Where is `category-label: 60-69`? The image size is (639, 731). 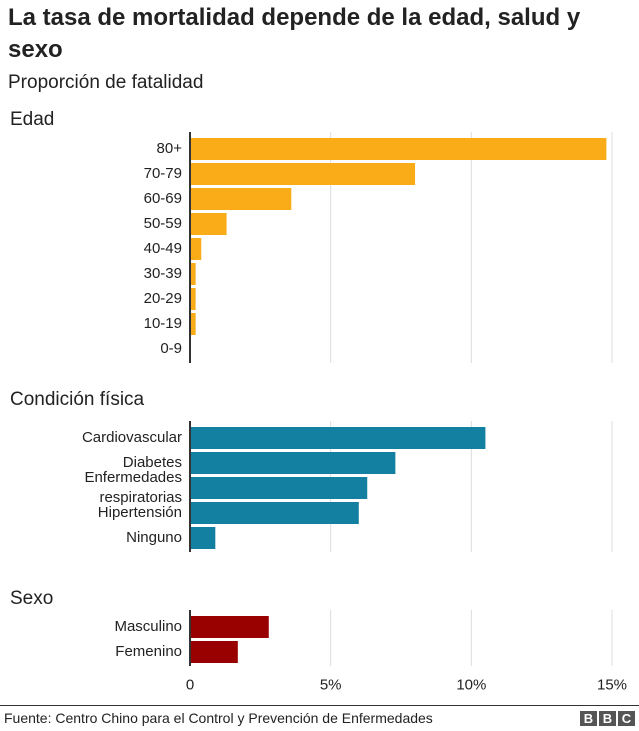 category-label: 60-69 is located at coordinates (162, 198).